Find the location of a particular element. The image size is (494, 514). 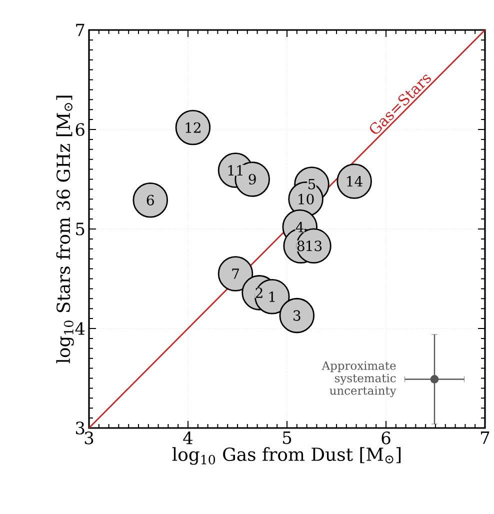

annotation: 7 is located at coordinates (236, 273).